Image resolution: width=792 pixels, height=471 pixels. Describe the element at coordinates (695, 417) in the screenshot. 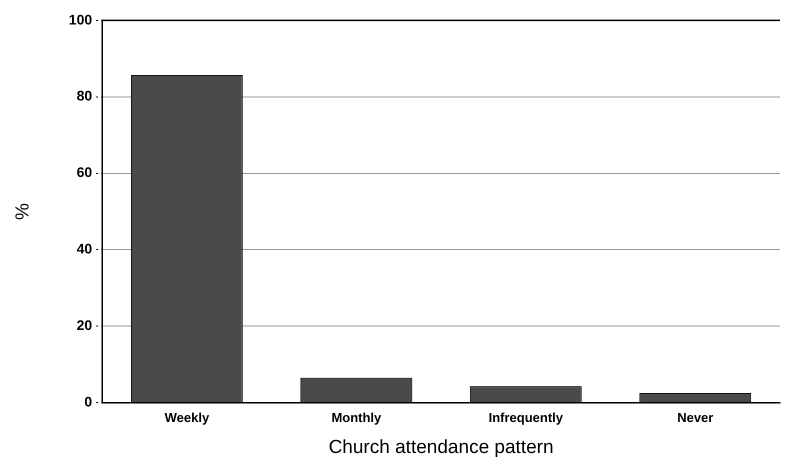

I see `x-tick-label: Never` at that location.